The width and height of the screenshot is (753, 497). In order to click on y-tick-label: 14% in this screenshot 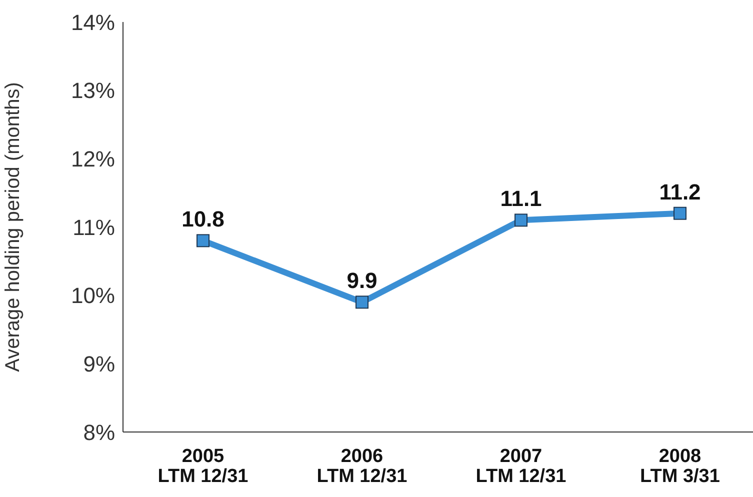, I will do `click(92, 22)`.